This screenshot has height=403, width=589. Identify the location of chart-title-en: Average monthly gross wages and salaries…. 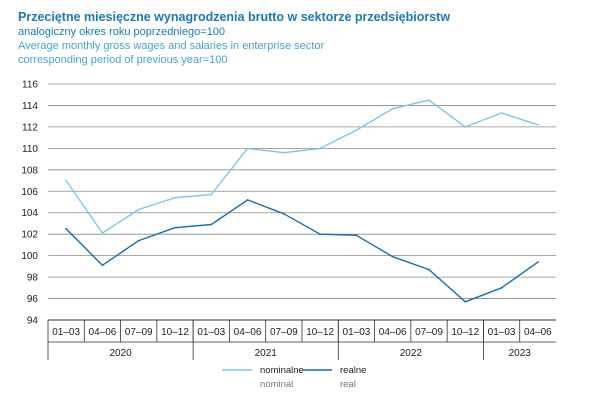
(171, 46).